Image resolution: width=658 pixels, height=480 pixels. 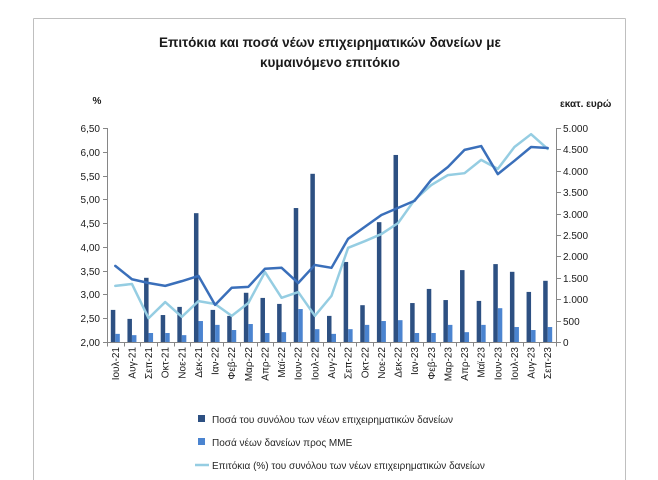 I want to click on left-axis-tick-label: 3,00, so click(x=91, y=295).